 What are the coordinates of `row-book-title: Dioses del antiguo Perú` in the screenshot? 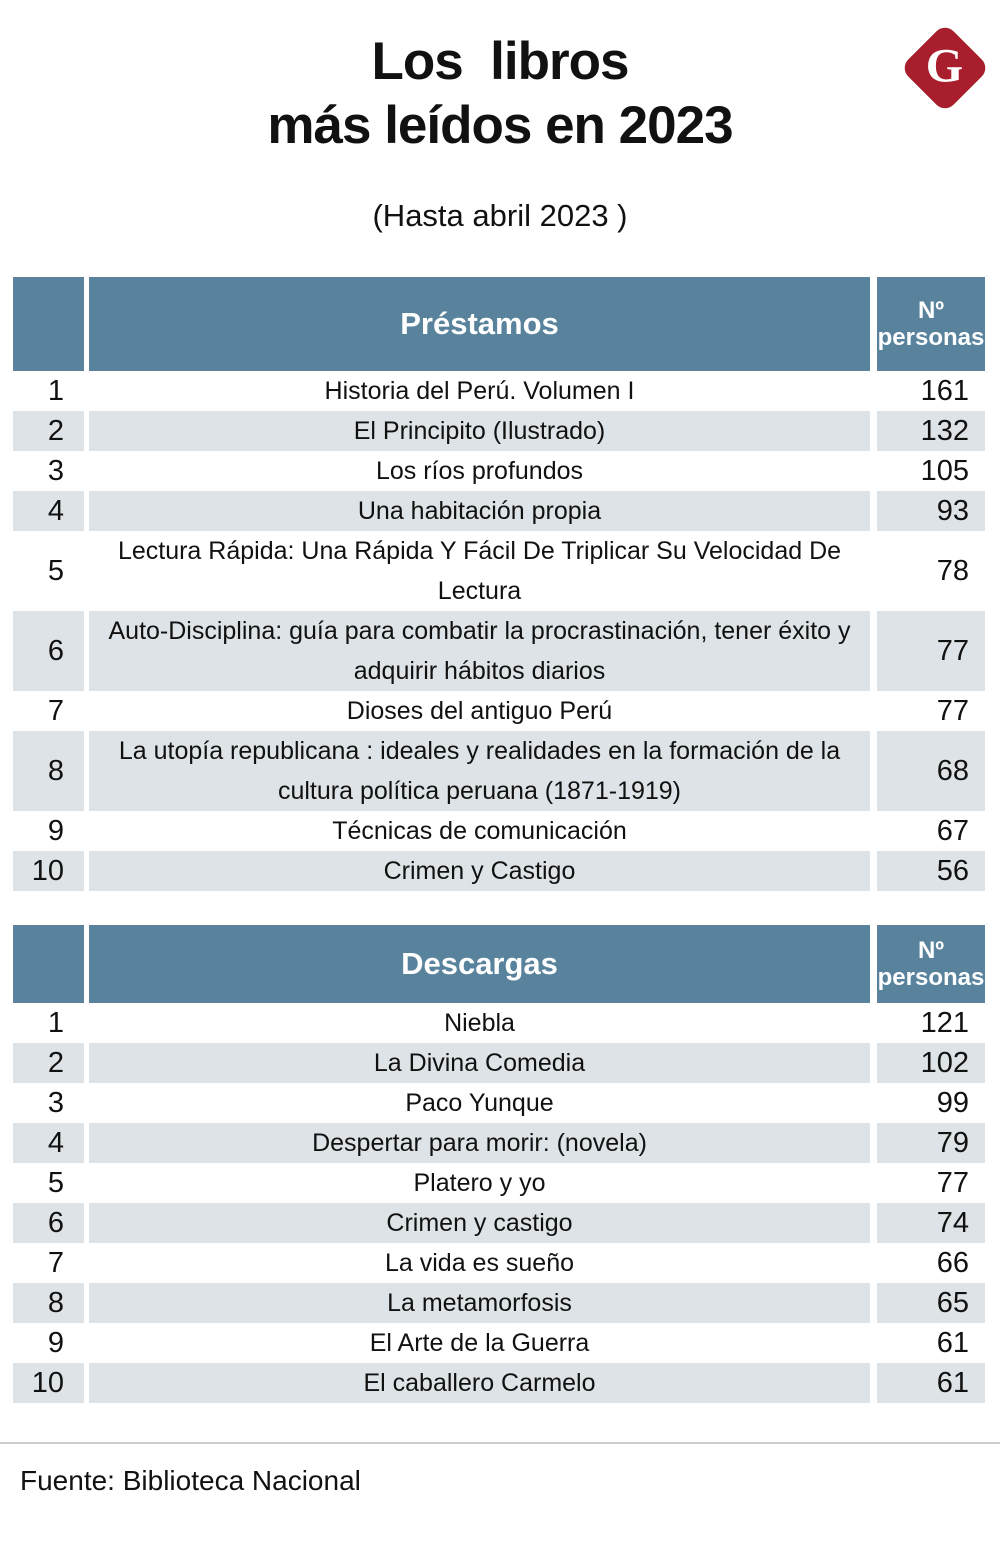 It's located at (479, 711).